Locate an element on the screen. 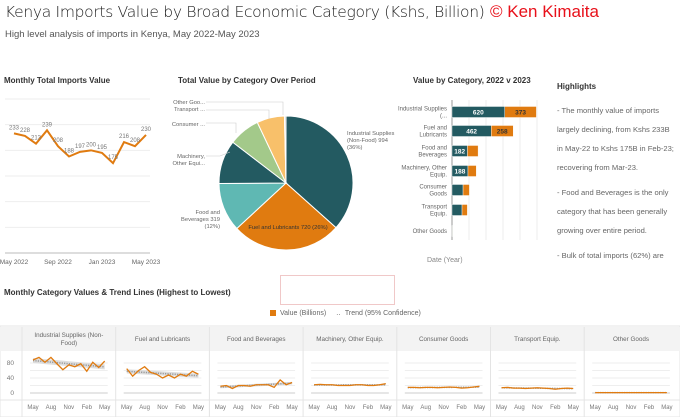 The image size is (680, 417). data-label: 197 is located at coordinates (80, 147).